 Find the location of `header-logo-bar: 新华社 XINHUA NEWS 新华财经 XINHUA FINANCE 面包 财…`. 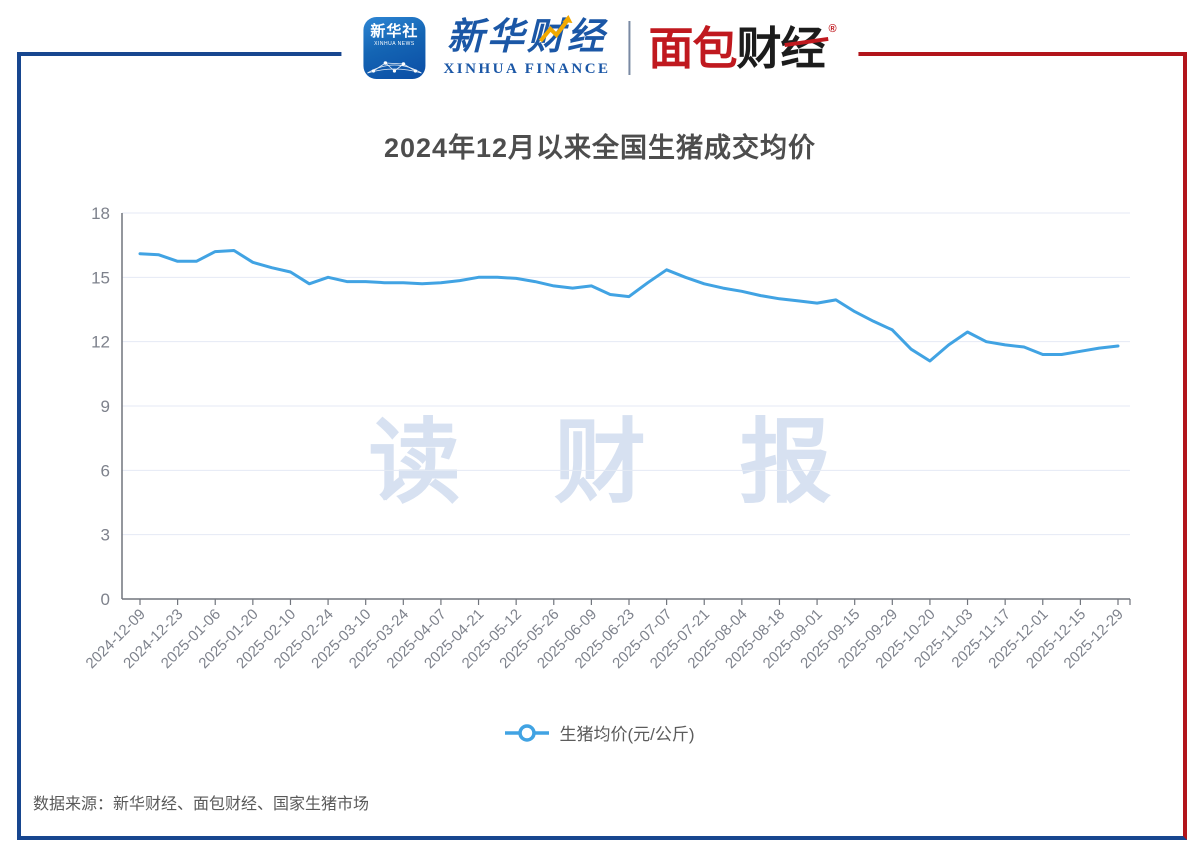

header-logo-bar: 新华社 XINHUA NEWS 新华财经 XINHUA FINANCE 面包 财… is located at coordinates (600, 48).